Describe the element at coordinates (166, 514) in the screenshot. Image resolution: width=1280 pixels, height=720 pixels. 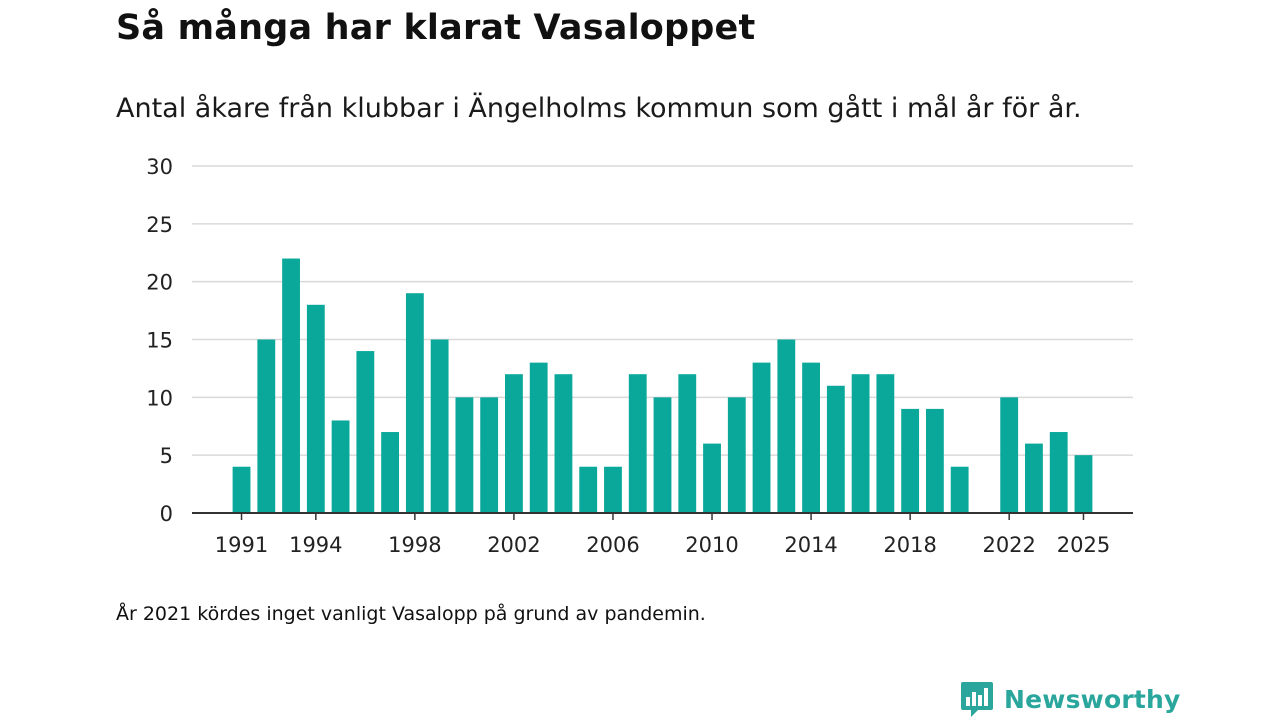
I see `y-tick-label: 0` at that location.